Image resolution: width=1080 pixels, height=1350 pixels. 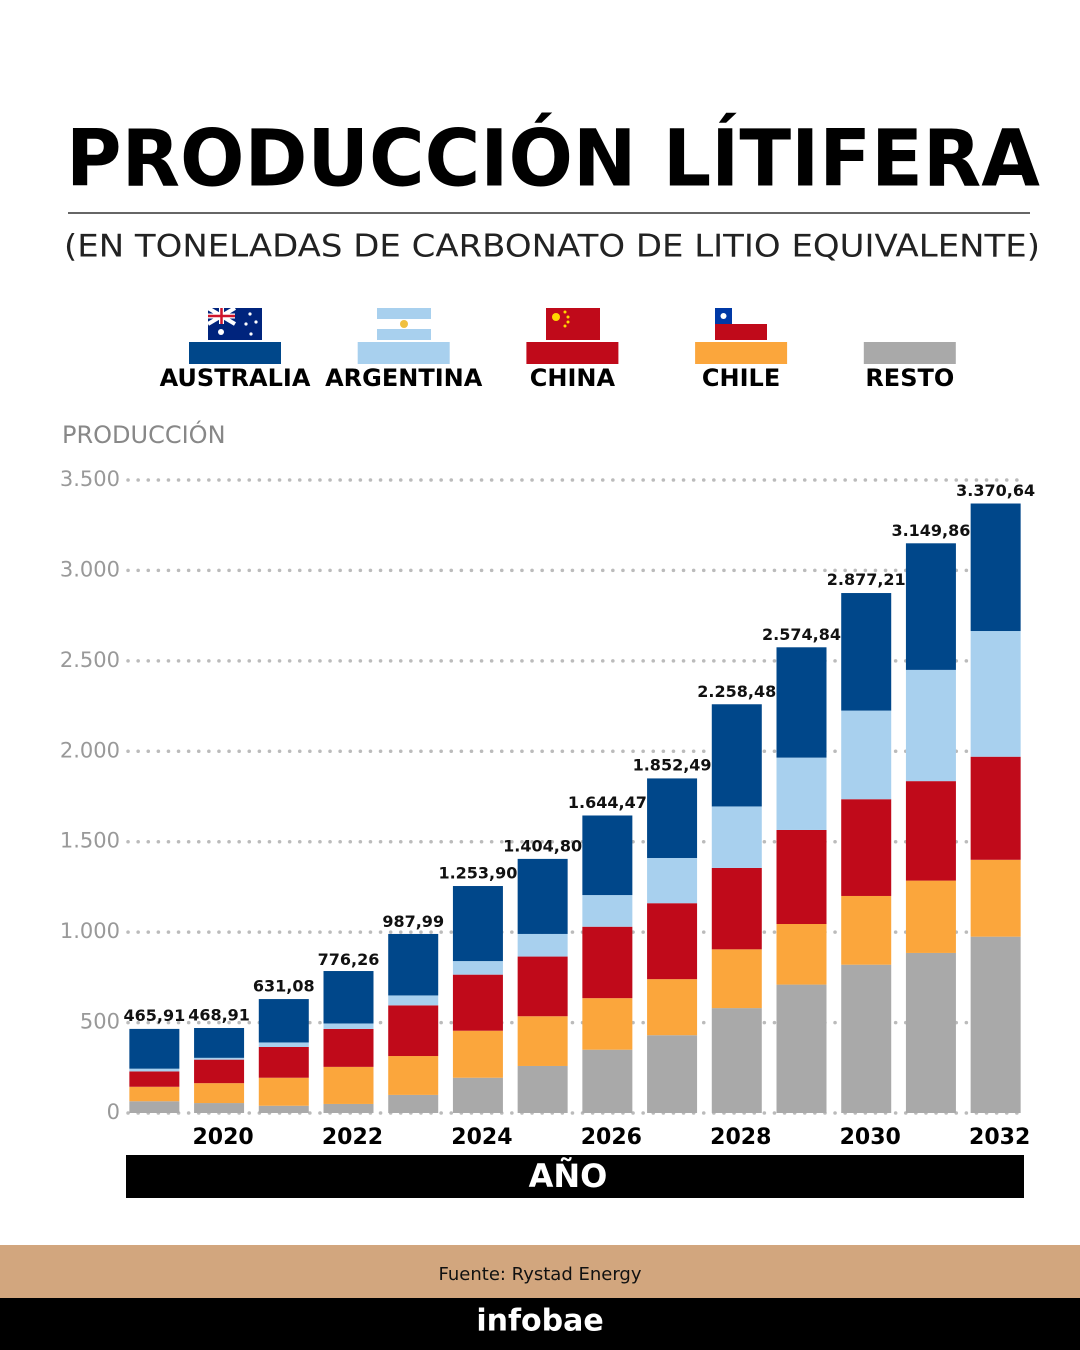 What do you see at coordinates (607, 802) in the screenshot?
I see `total-label: 1.644,47` at bounding box center [607, 802].